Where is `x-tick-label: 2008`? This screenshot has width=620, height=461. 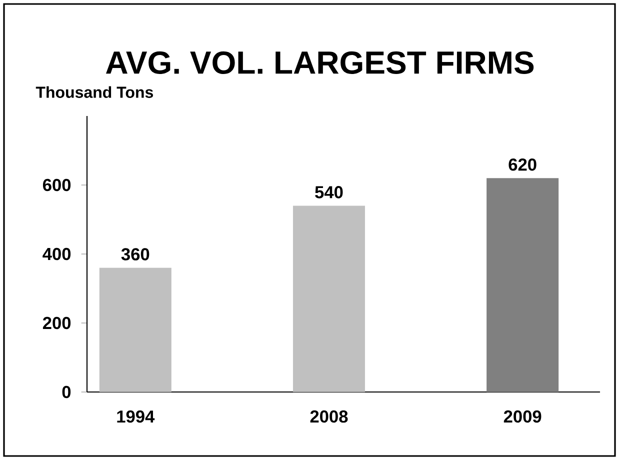 x-tick-label: 2008 is located at coordinates (329, 416).